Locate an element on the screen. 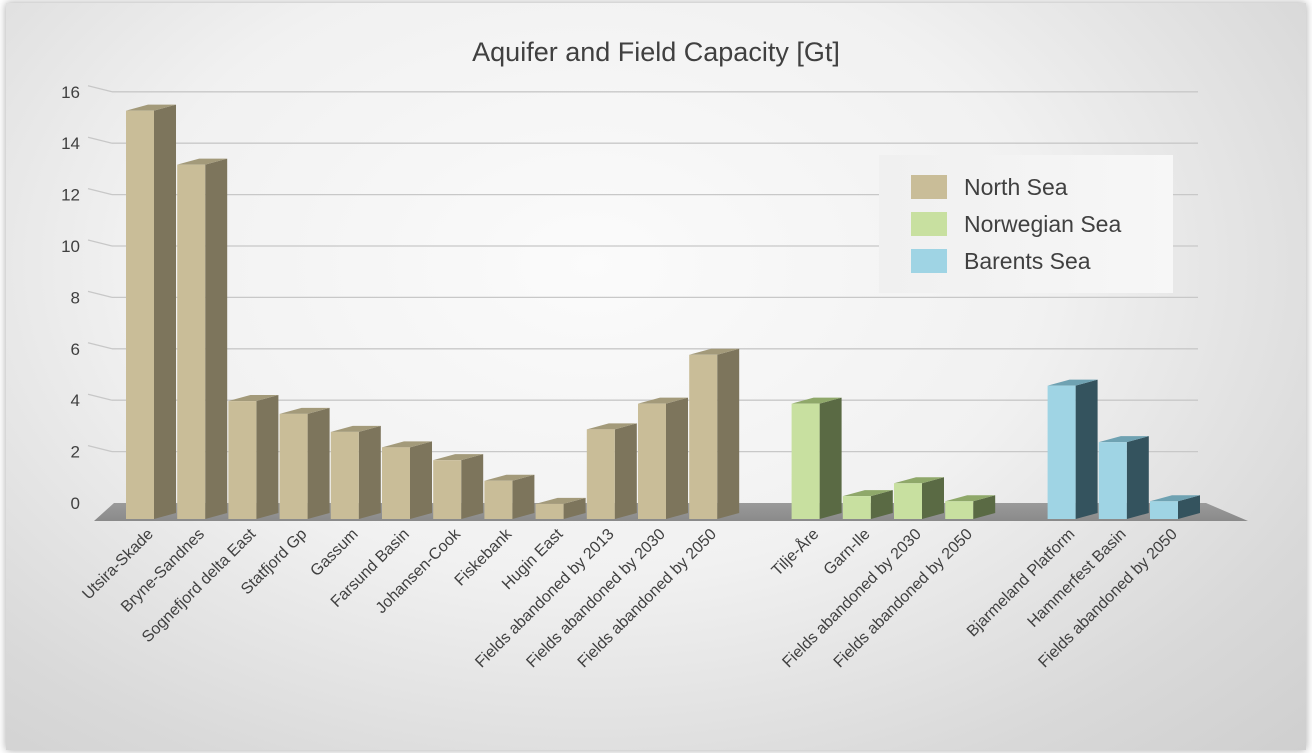 The height and width of the screenshot is (753, 1312). x-tick-label: Hammerfest Basin is located at coordinates (1077, 578).